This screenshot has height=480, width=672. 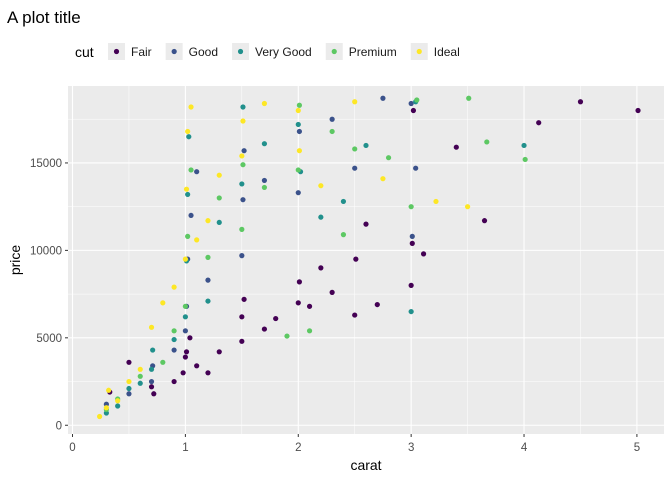 What do you see at coordinates (203, 52) in the screenshot?
I see `legend-item-label: Good` at bounding box center [203, 52].